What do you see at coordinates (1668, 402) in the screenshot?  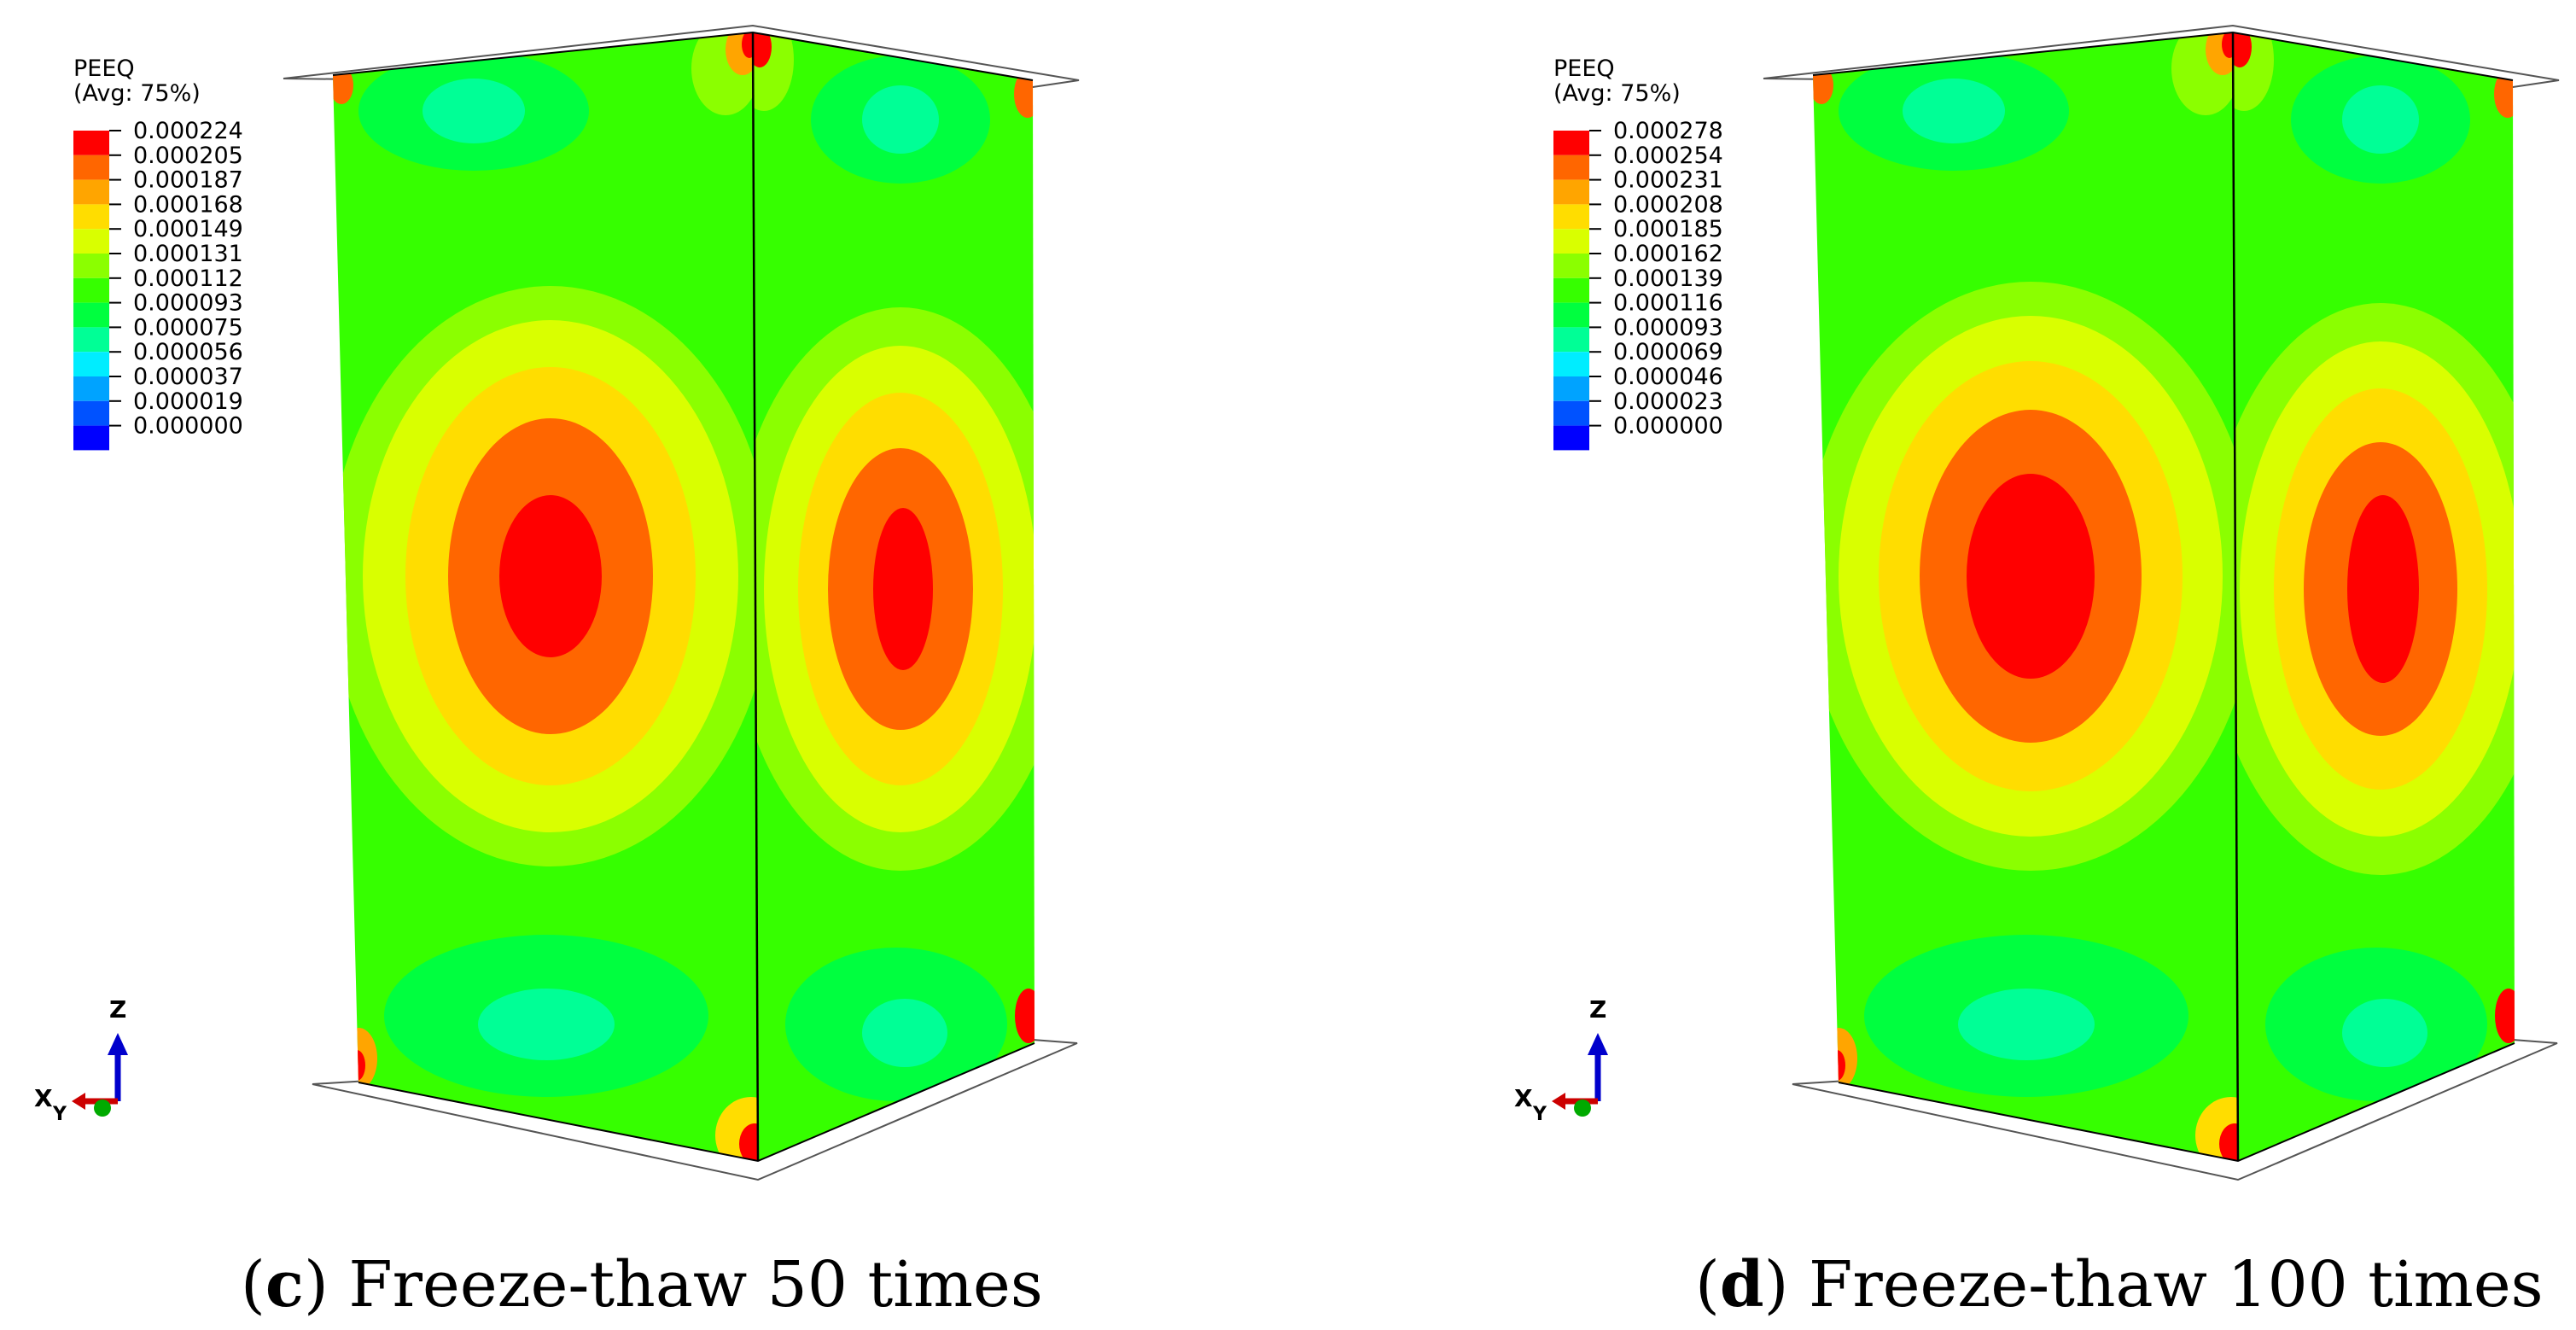 I see `legend-label: 0.000023` at bounding box center [1668, 402].